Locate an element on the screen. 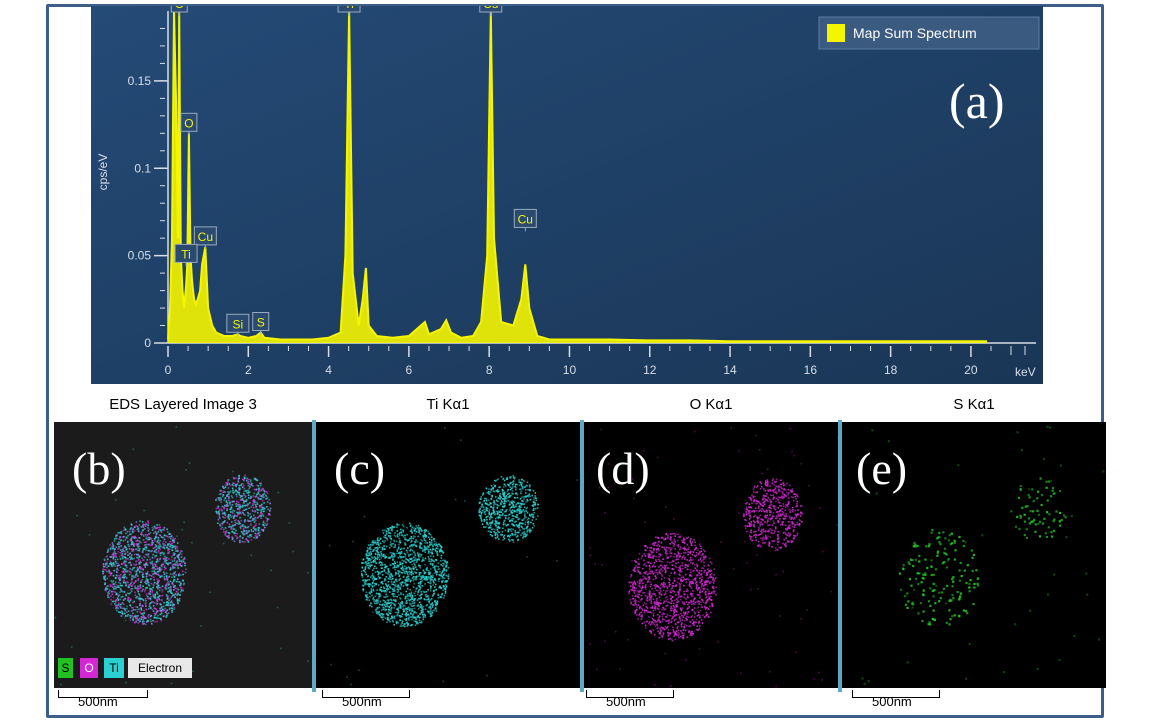 The width and height of the screenshot is (1161, 724). caption-s-ka1: S Kα1 is located at coordinates (974, 404).